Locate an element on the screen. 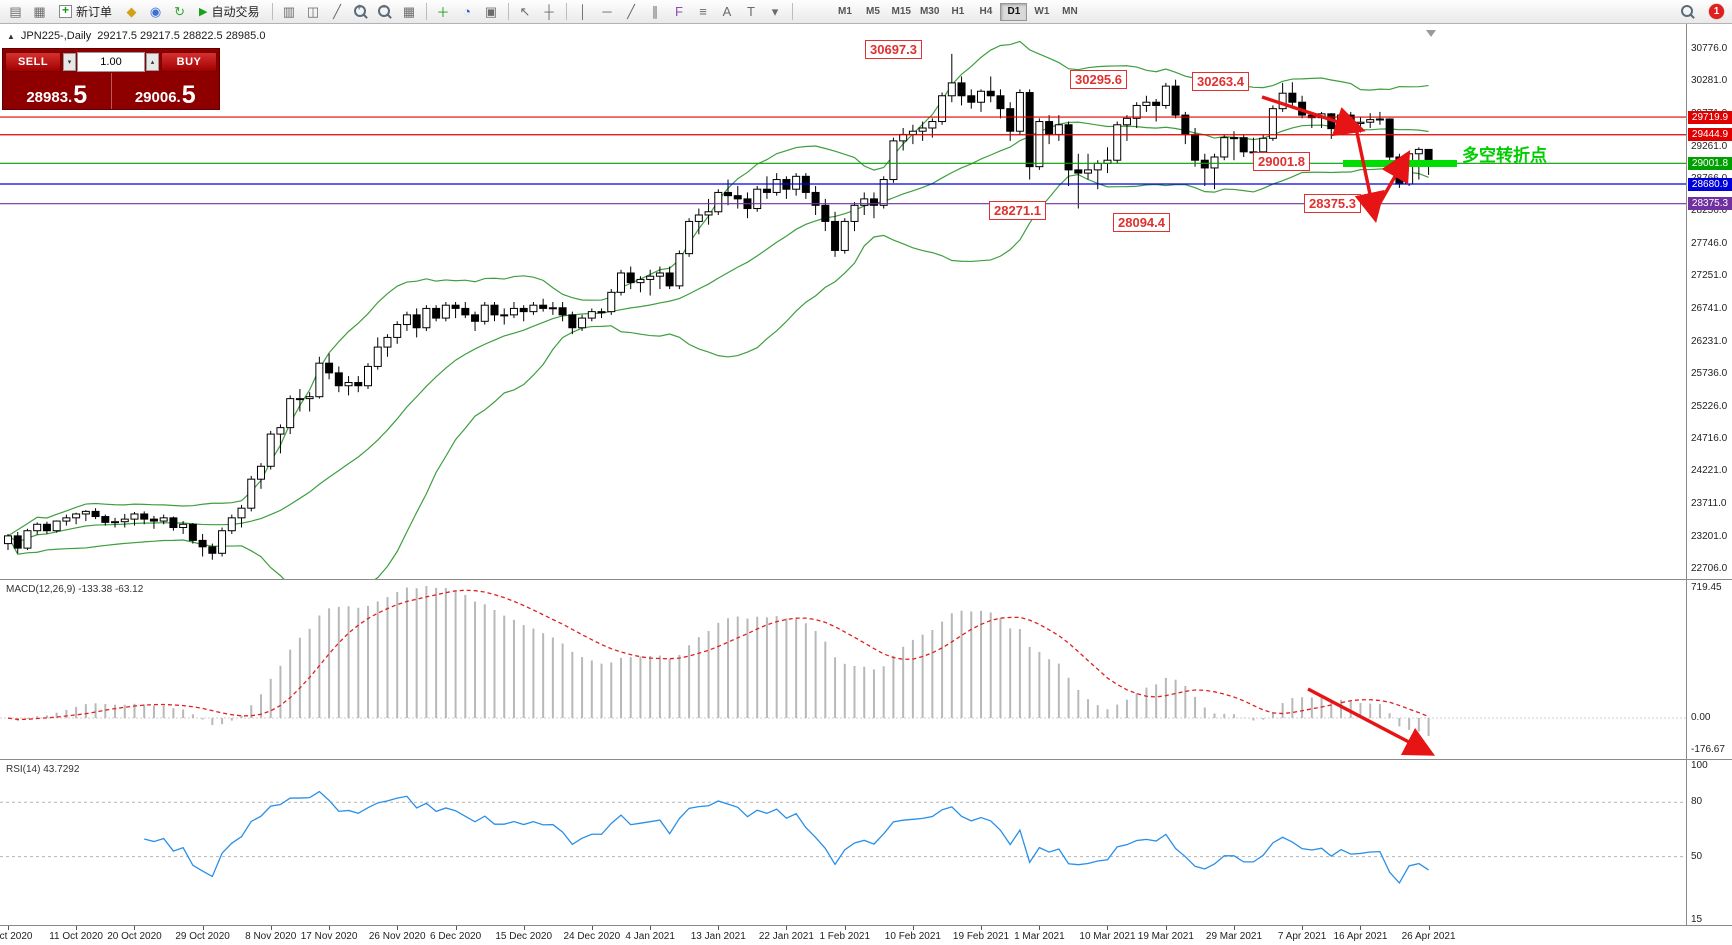 The image size is (1732, 945). fibonacci-icon: F is located at coordinates (679, 12).